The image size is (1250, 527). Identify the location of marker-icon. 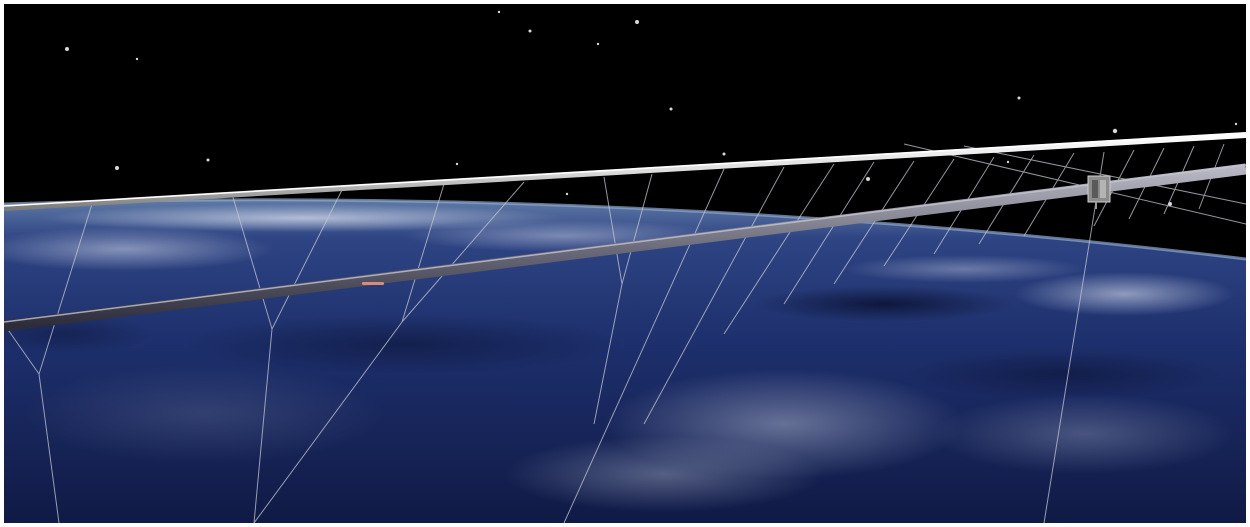
(373, 283).